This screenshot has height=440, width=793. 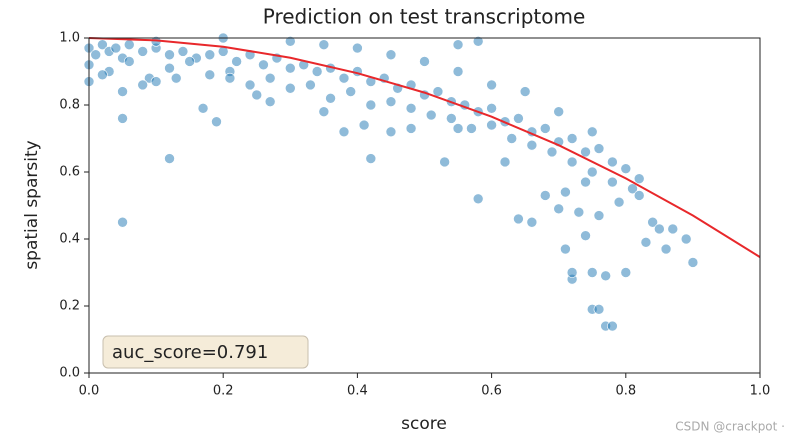 I want to click on y-tick-label: 0.8, so click(x=69, y=105).